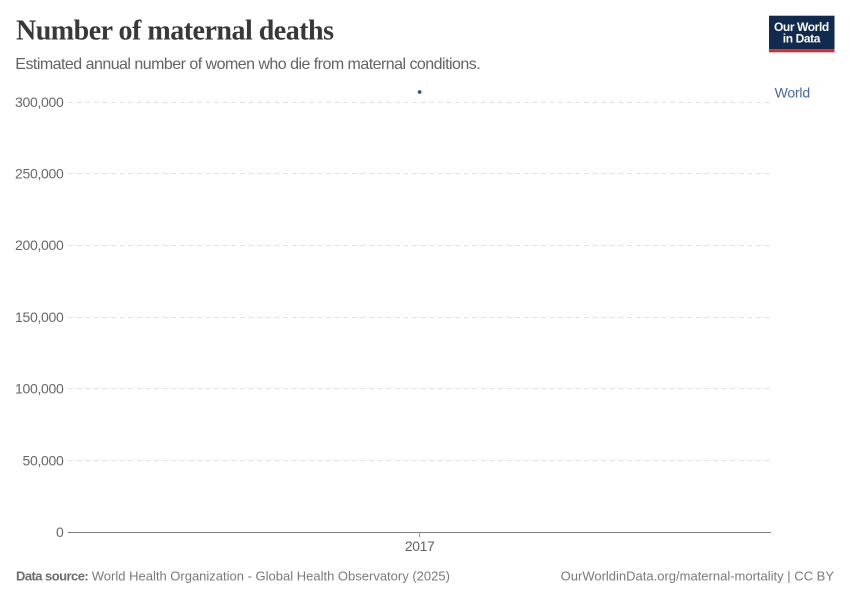 This screenshot has width=850, height=600. What do you see at coordinates (39, 245) in the screenshot?
I see `svg-text: 200,000` at bounding box center [39, 245].